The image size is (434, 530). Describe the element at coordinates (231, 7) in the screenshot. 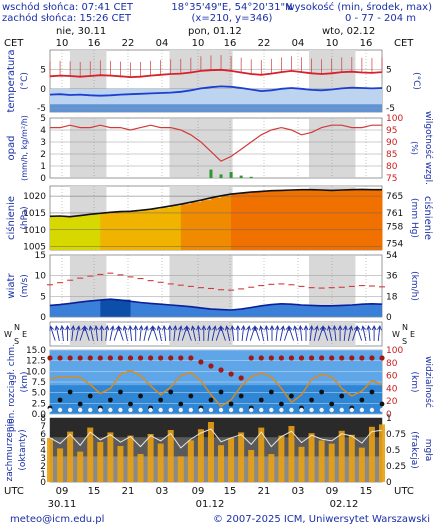

I see `coords-text: 18°35'49"E, 54°20'31"N` at that location.